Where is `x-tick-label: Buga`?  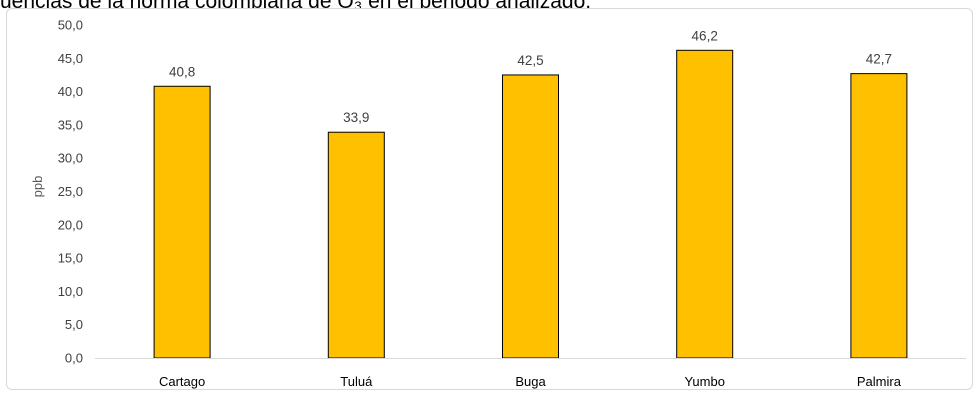
x-tick-label: Buga is located at coordinates (530, 381).